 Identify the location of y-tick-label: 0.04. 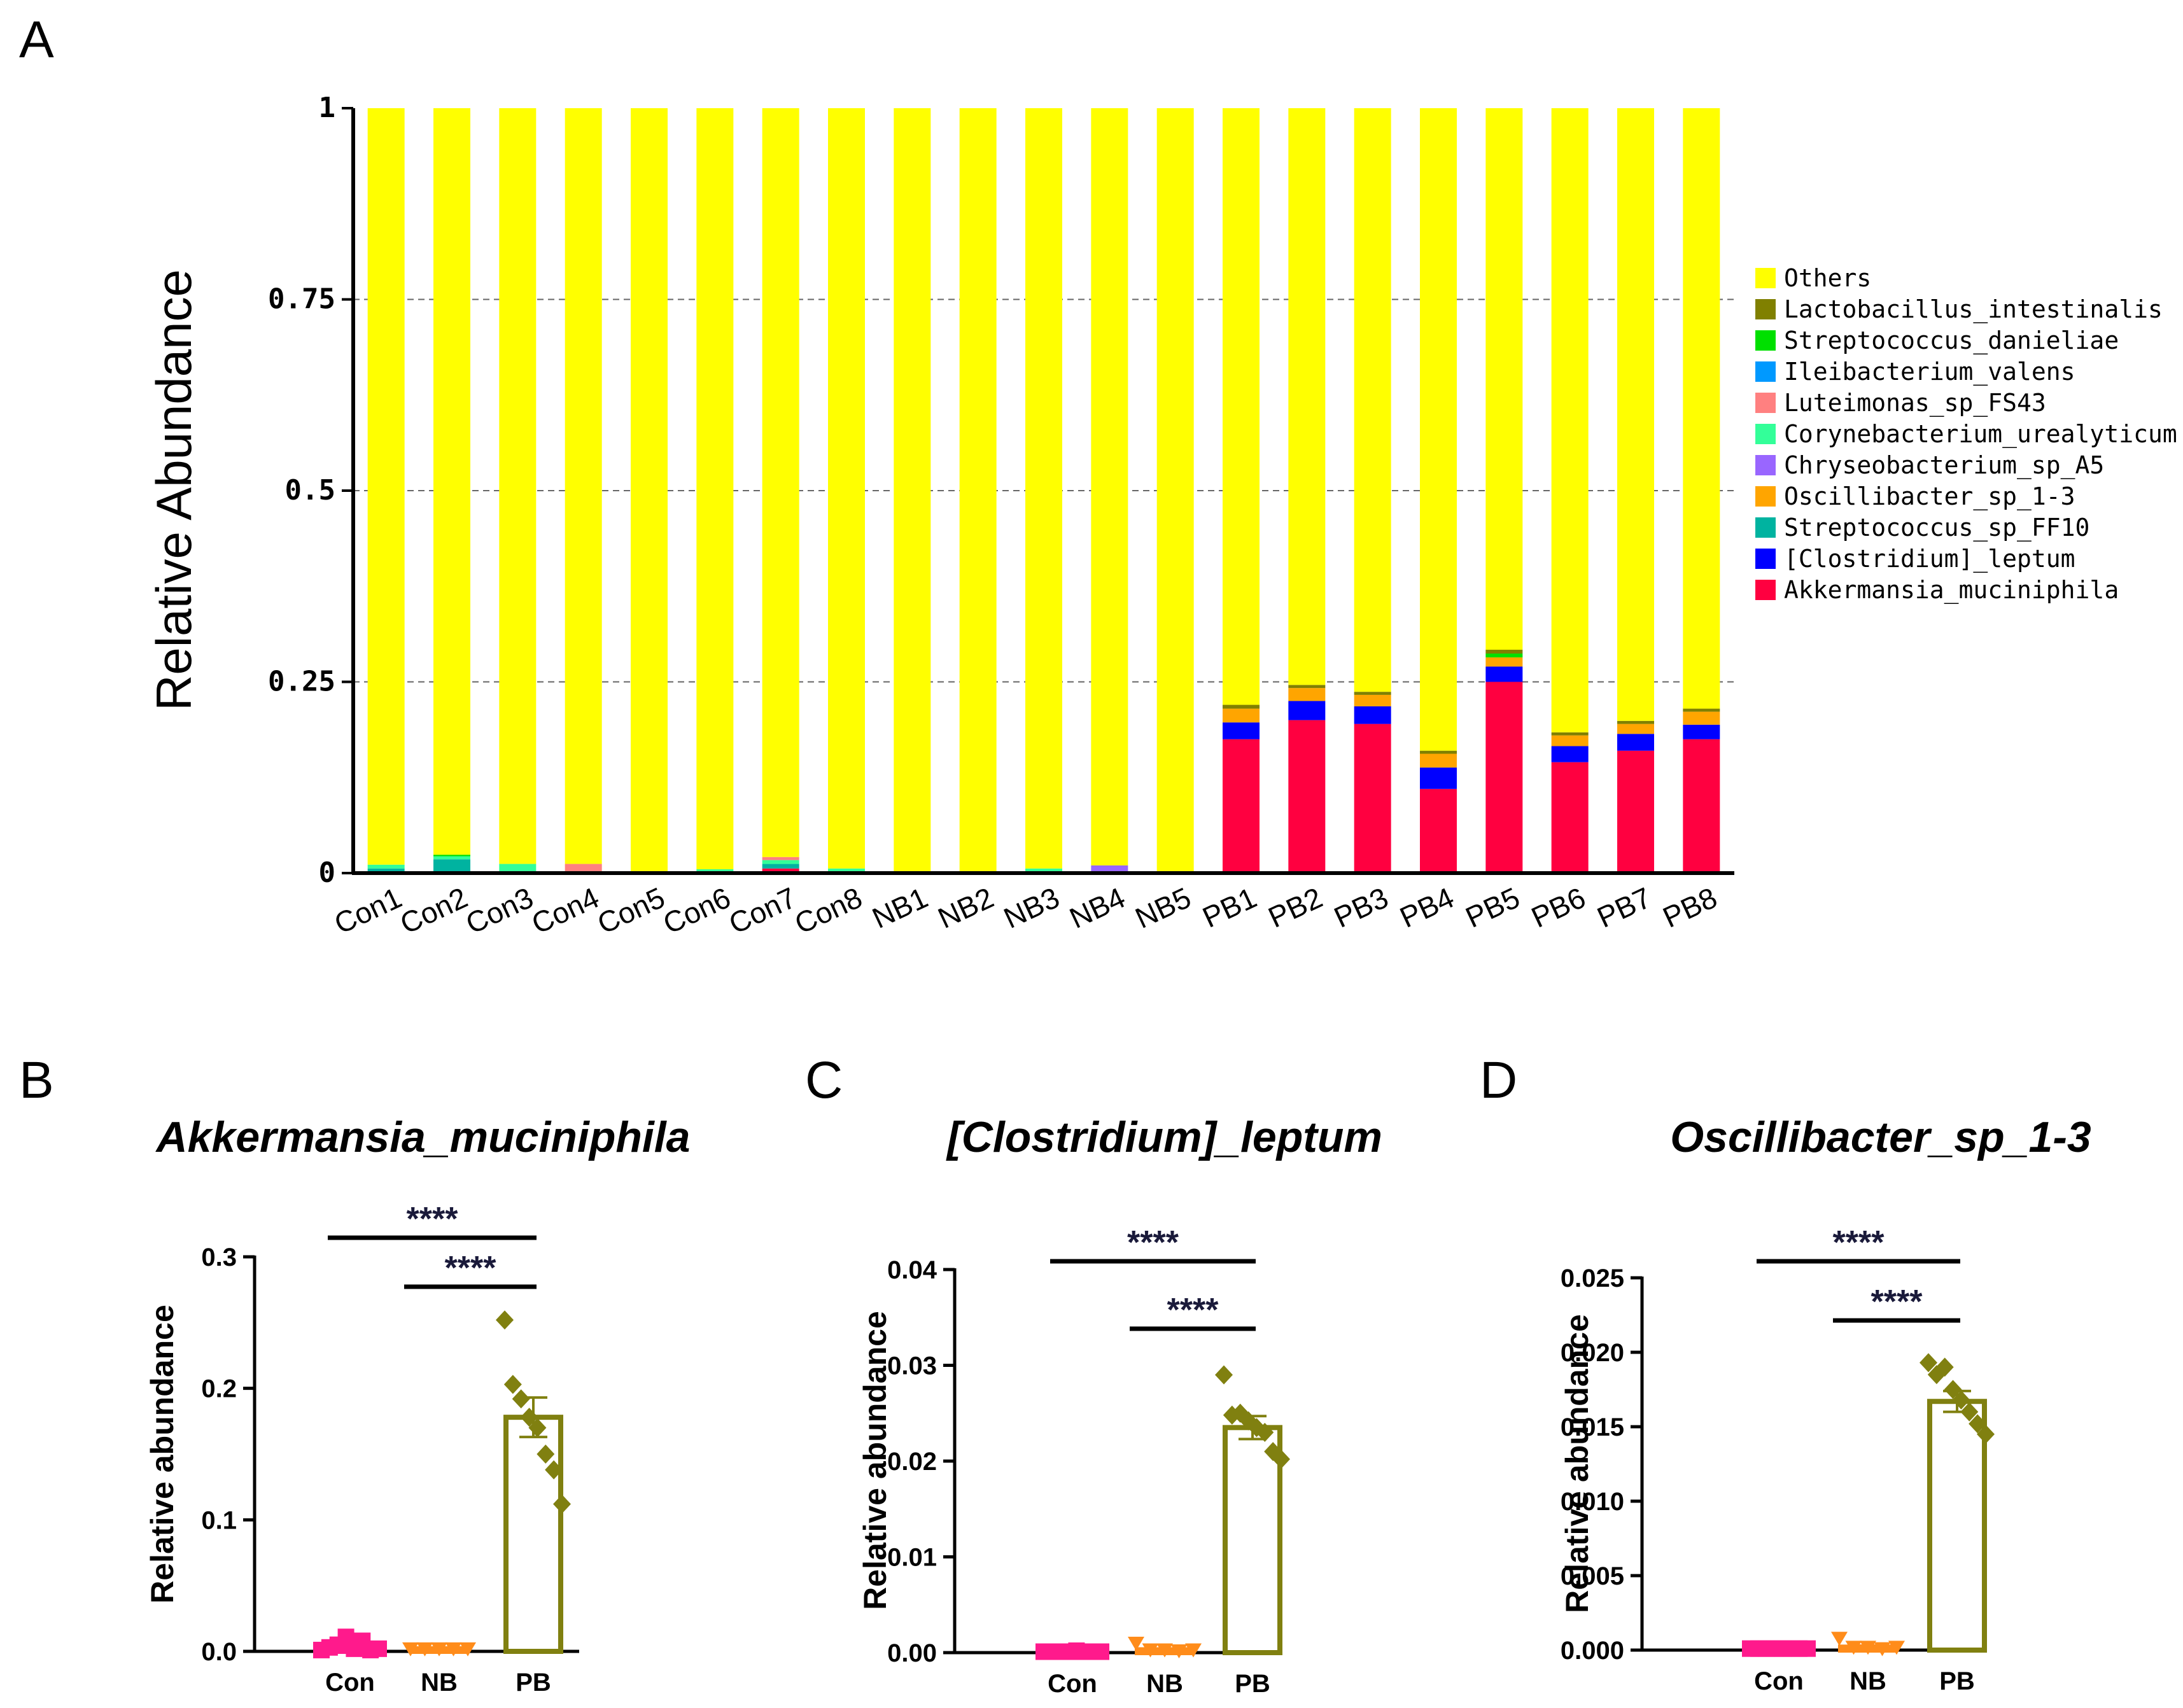
(912, 1270).